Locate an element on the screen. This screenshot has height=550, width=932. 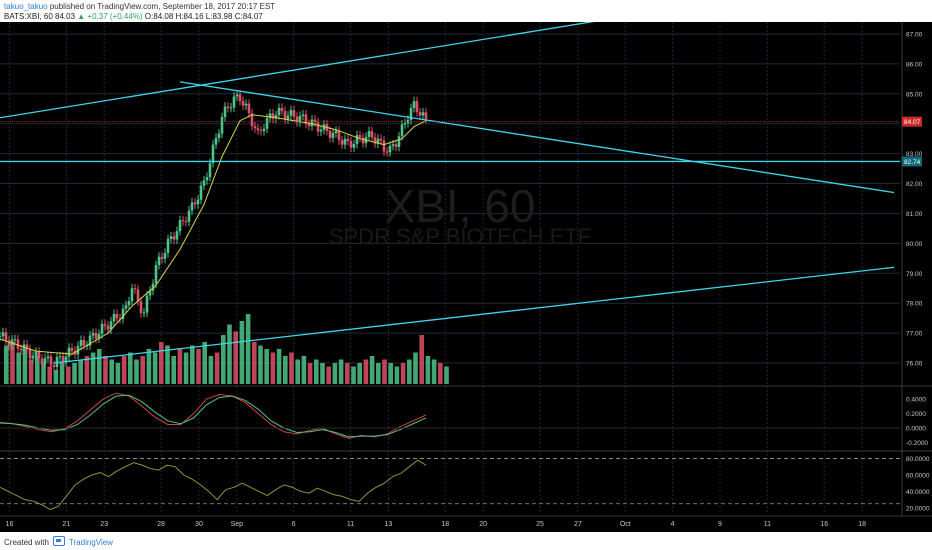
y-tick-label: 76.00 is located at coordinates (914, 364).